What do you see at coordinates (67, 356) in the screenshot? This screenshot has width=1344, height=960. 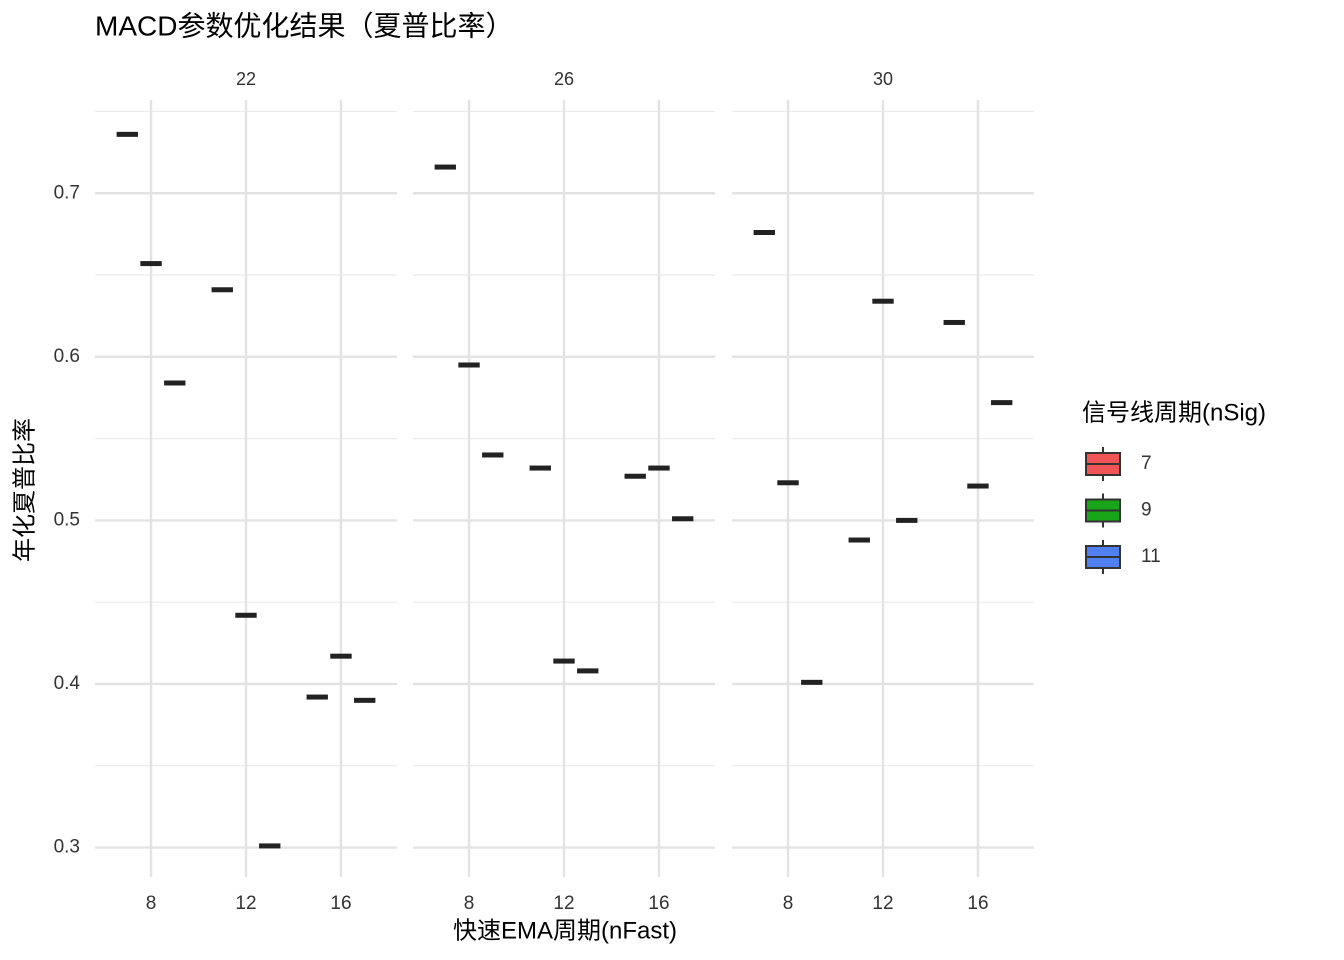 I see `y-tick-label: 0.6` at bounding box center [67, 356].